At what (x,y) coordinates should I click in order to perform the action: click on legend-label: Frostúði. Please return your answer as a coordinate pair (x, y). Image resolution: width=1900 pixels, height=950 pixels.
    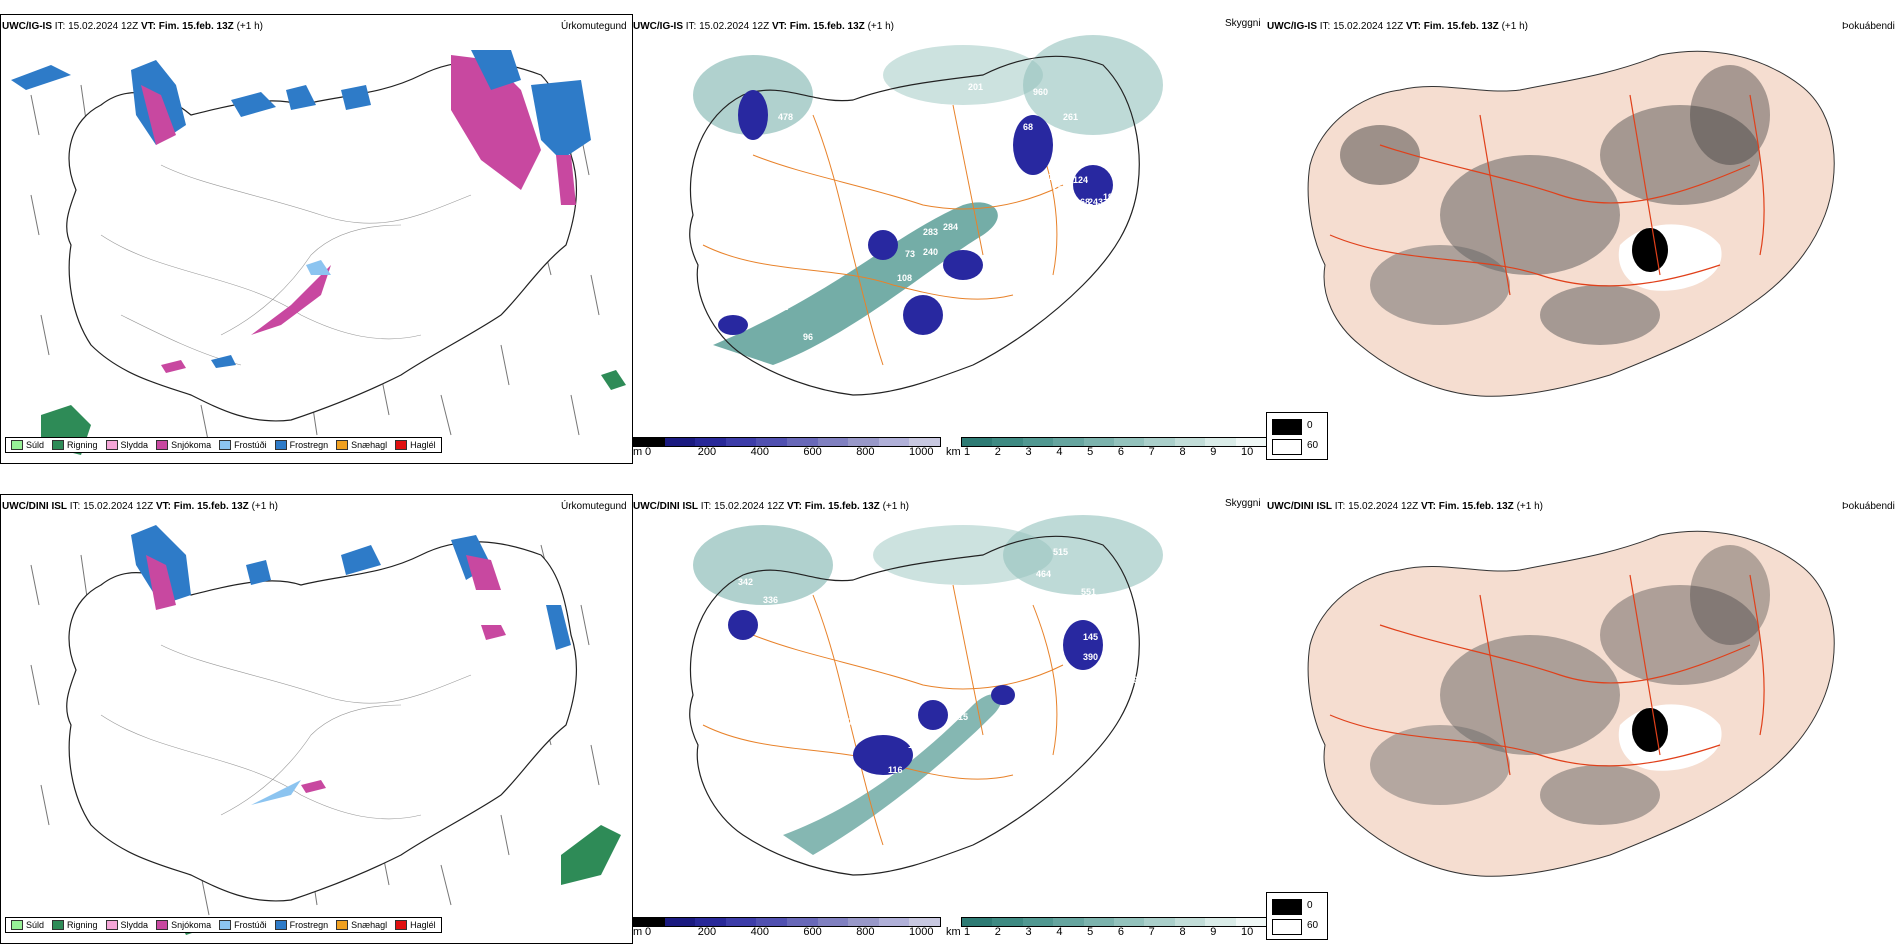
    Looking at the image, I should click on (250, 925).